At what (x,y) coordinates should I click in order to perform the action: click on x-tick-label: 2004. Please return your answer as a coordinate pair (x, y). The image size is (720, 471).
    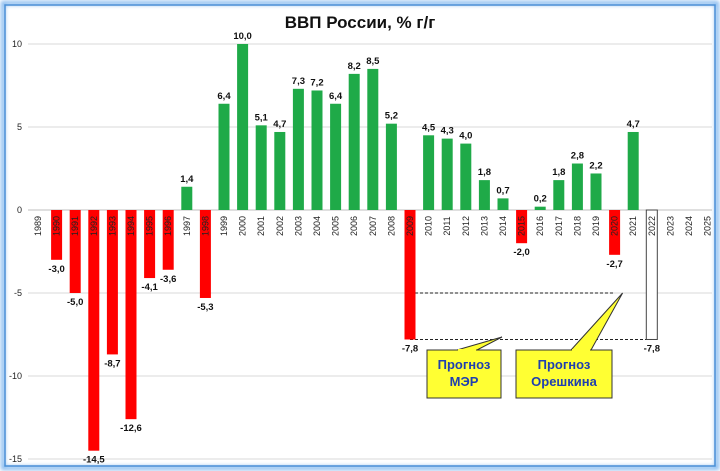
    Looking at the image, I should click on (317, 226).